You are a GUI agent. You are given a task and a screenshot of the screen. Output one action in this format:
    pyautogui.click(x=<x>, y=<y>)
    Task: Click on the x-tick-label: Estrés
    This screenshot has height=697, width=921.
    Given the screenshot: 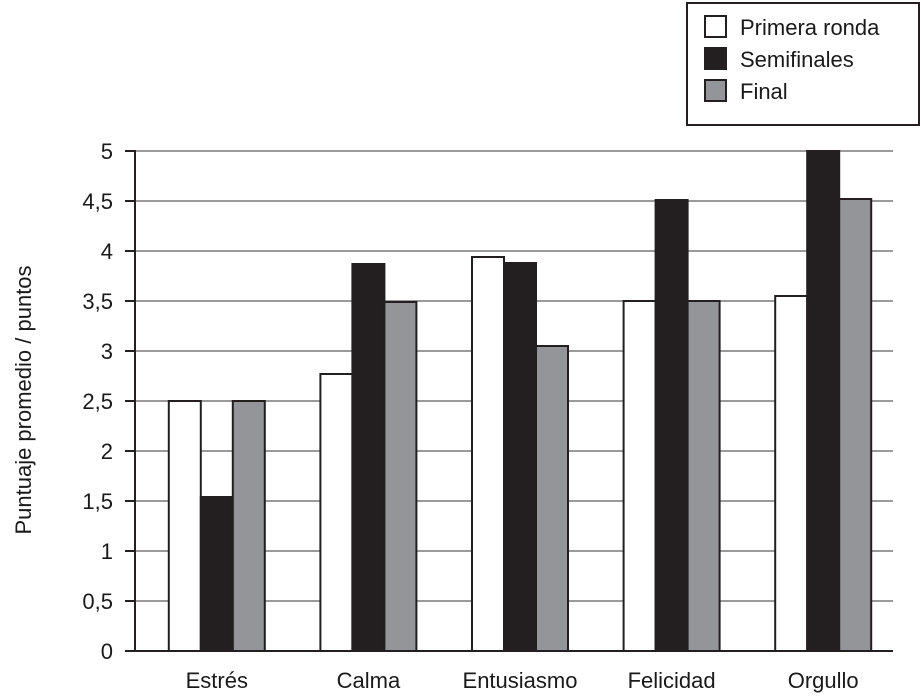 What is the action you would take?
    pyautogui.click(x=217, y=680)
    